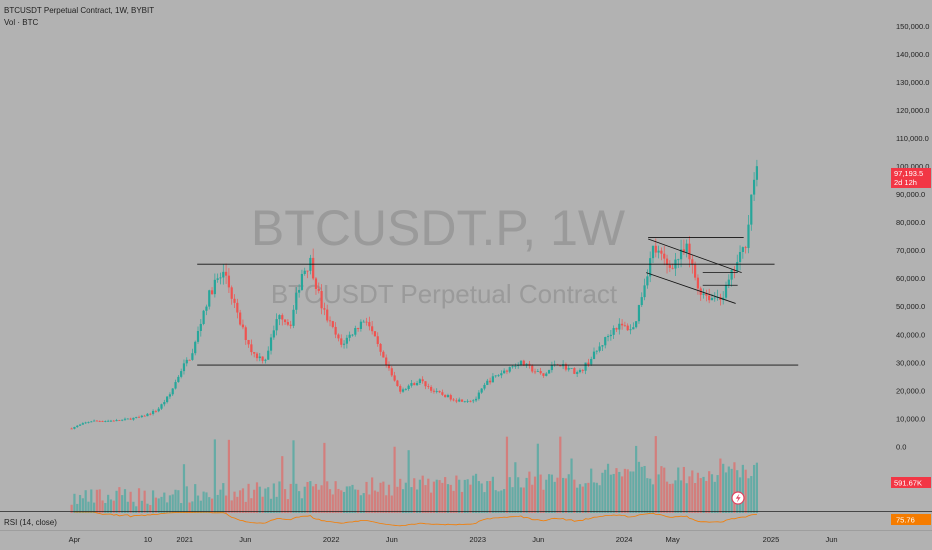 The width and height of the screenshot is (932, 550). What do you see at coordinates (30, 522) in the screenshot?
I see `rsi-indicator-label: RSI (14, close)` at bounding box center [30, 522].